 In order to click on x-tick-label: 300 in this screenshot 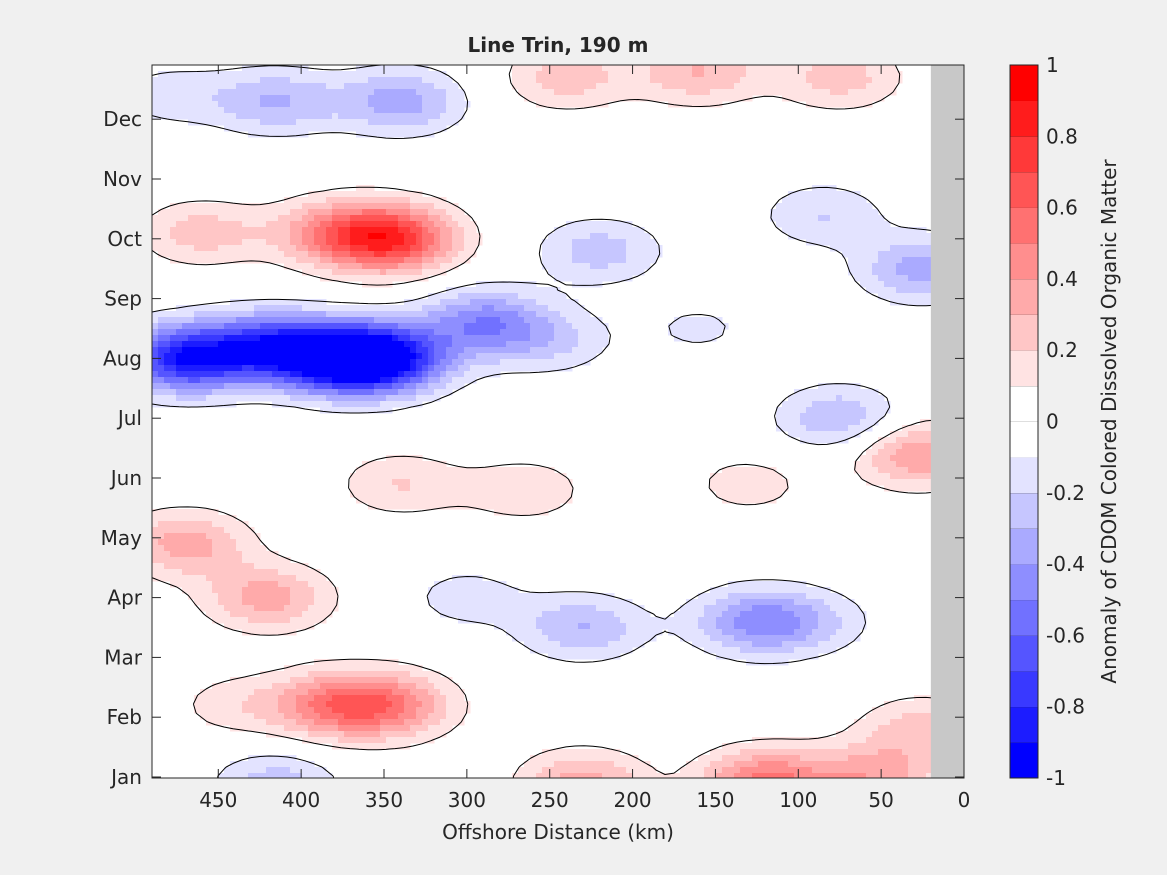, I will do `click(467, 800)`.